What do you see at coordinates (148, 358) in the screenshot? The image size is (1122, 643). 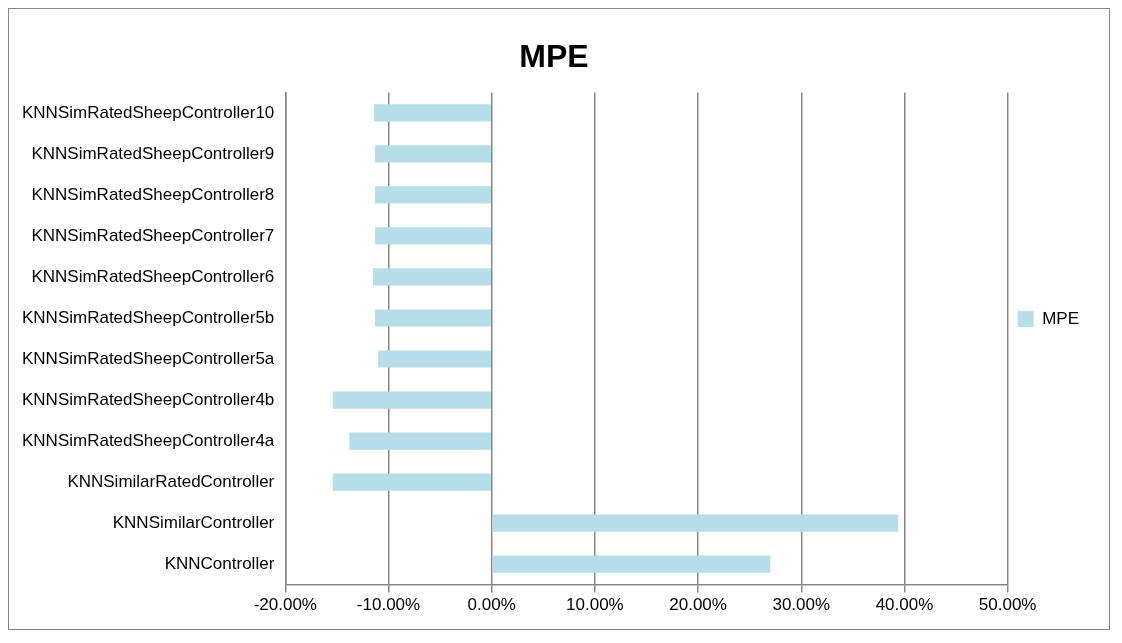 I see `y-tick-label: KNNSimRatedSheepController5a` at bounding box center [148, 358].